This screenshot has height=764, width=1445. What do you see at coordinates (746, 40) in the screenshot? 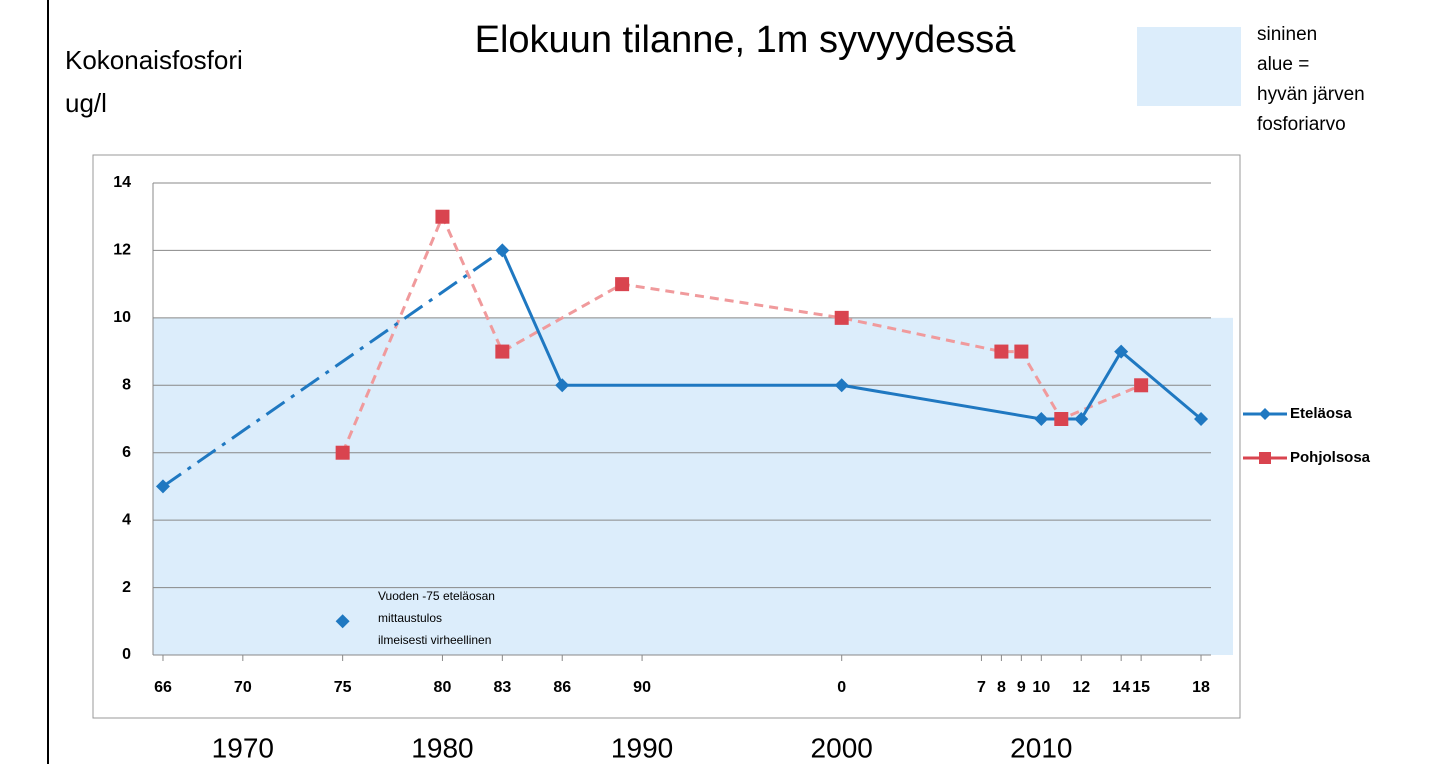
I see `chart-title: Elokuun tilanne, 1m syvyydessä` at bounding box center [746, 40].